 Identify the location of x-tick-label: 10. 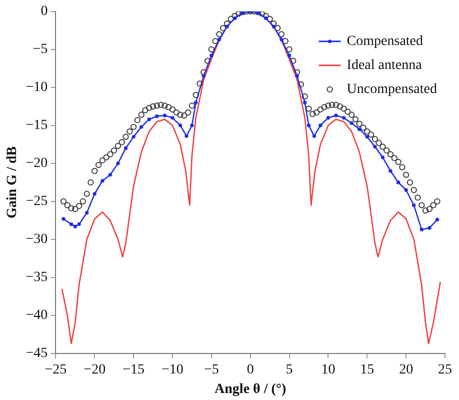
(328, 370).